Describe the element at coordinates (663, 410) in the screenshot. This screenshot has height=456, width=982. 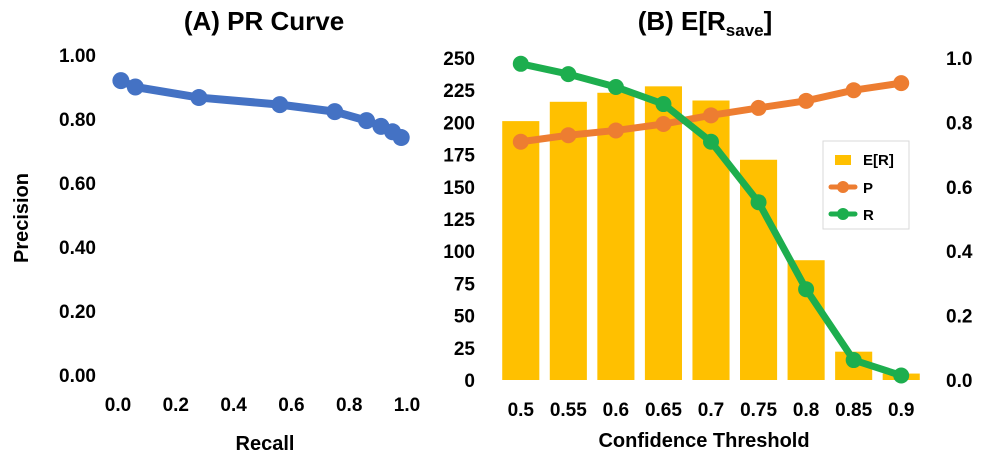
I see `chart-b-x-tick-label: 0.65` at that location.